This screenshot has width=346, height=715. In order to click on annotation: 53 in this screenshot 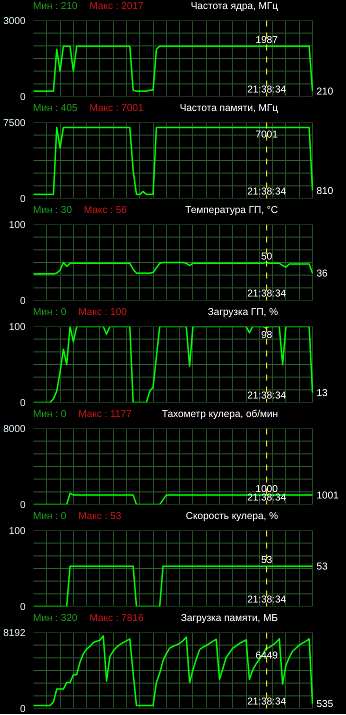, I will do `click(267, 560)`.